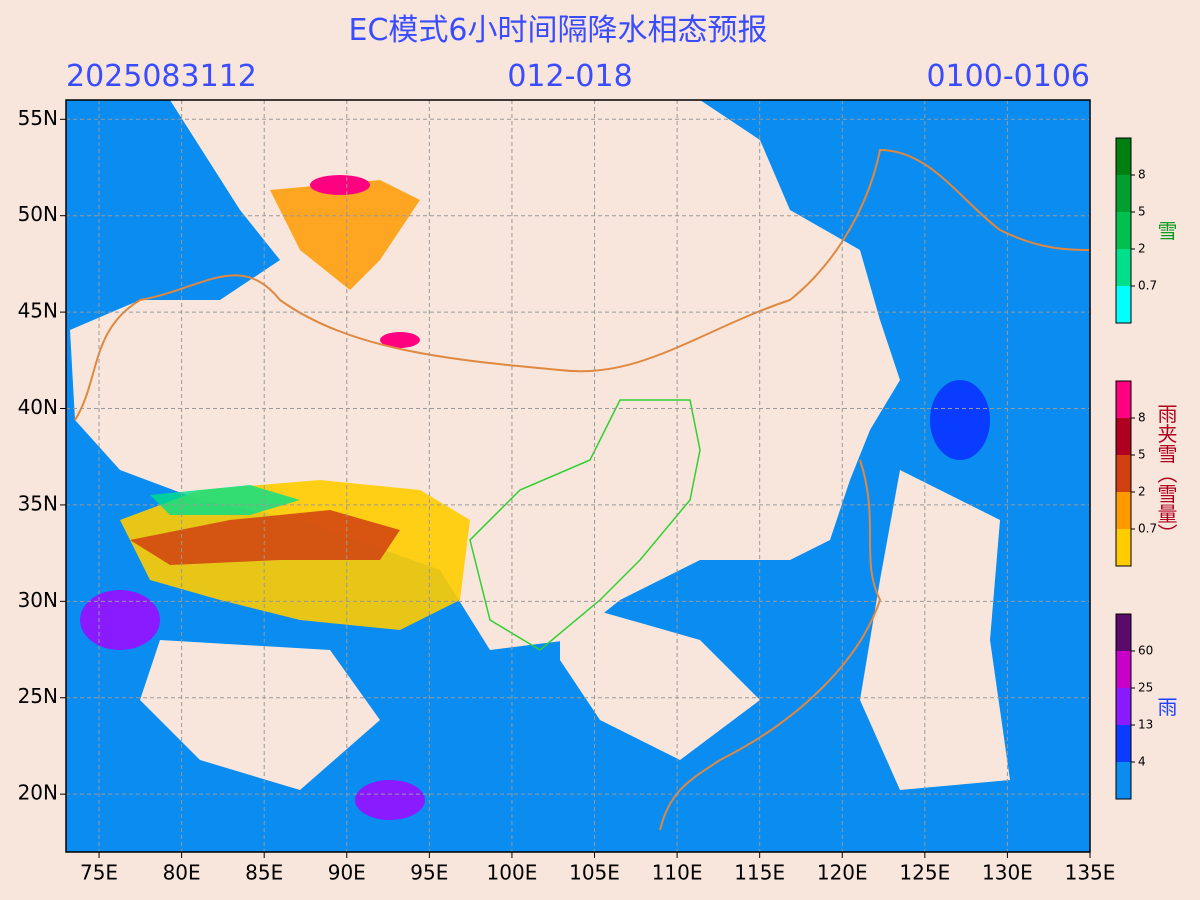 This screenshot has width=1200, height=900. Describe the element at coordinates (161, 76) in the screenshot. I see `init-time: 2025083112` at that location.